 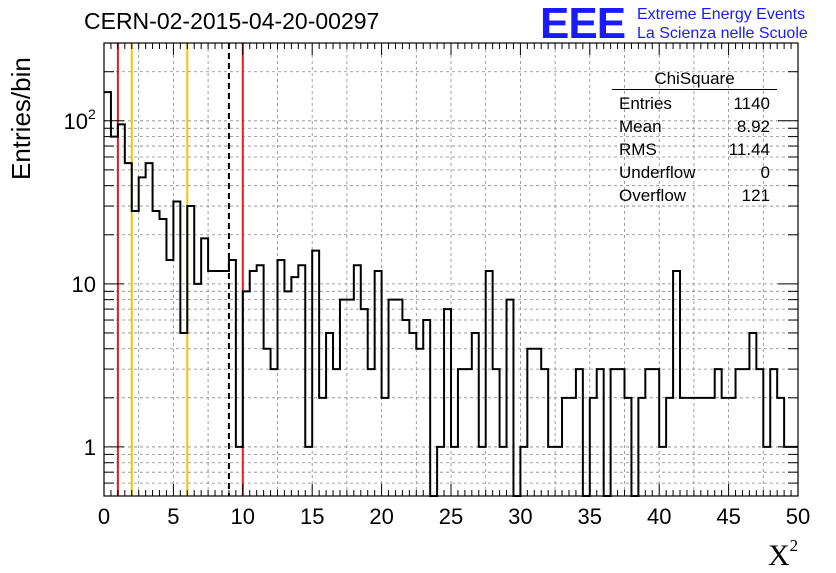 I want to click on x-tick-label: 40, so click(x=659, y=516).